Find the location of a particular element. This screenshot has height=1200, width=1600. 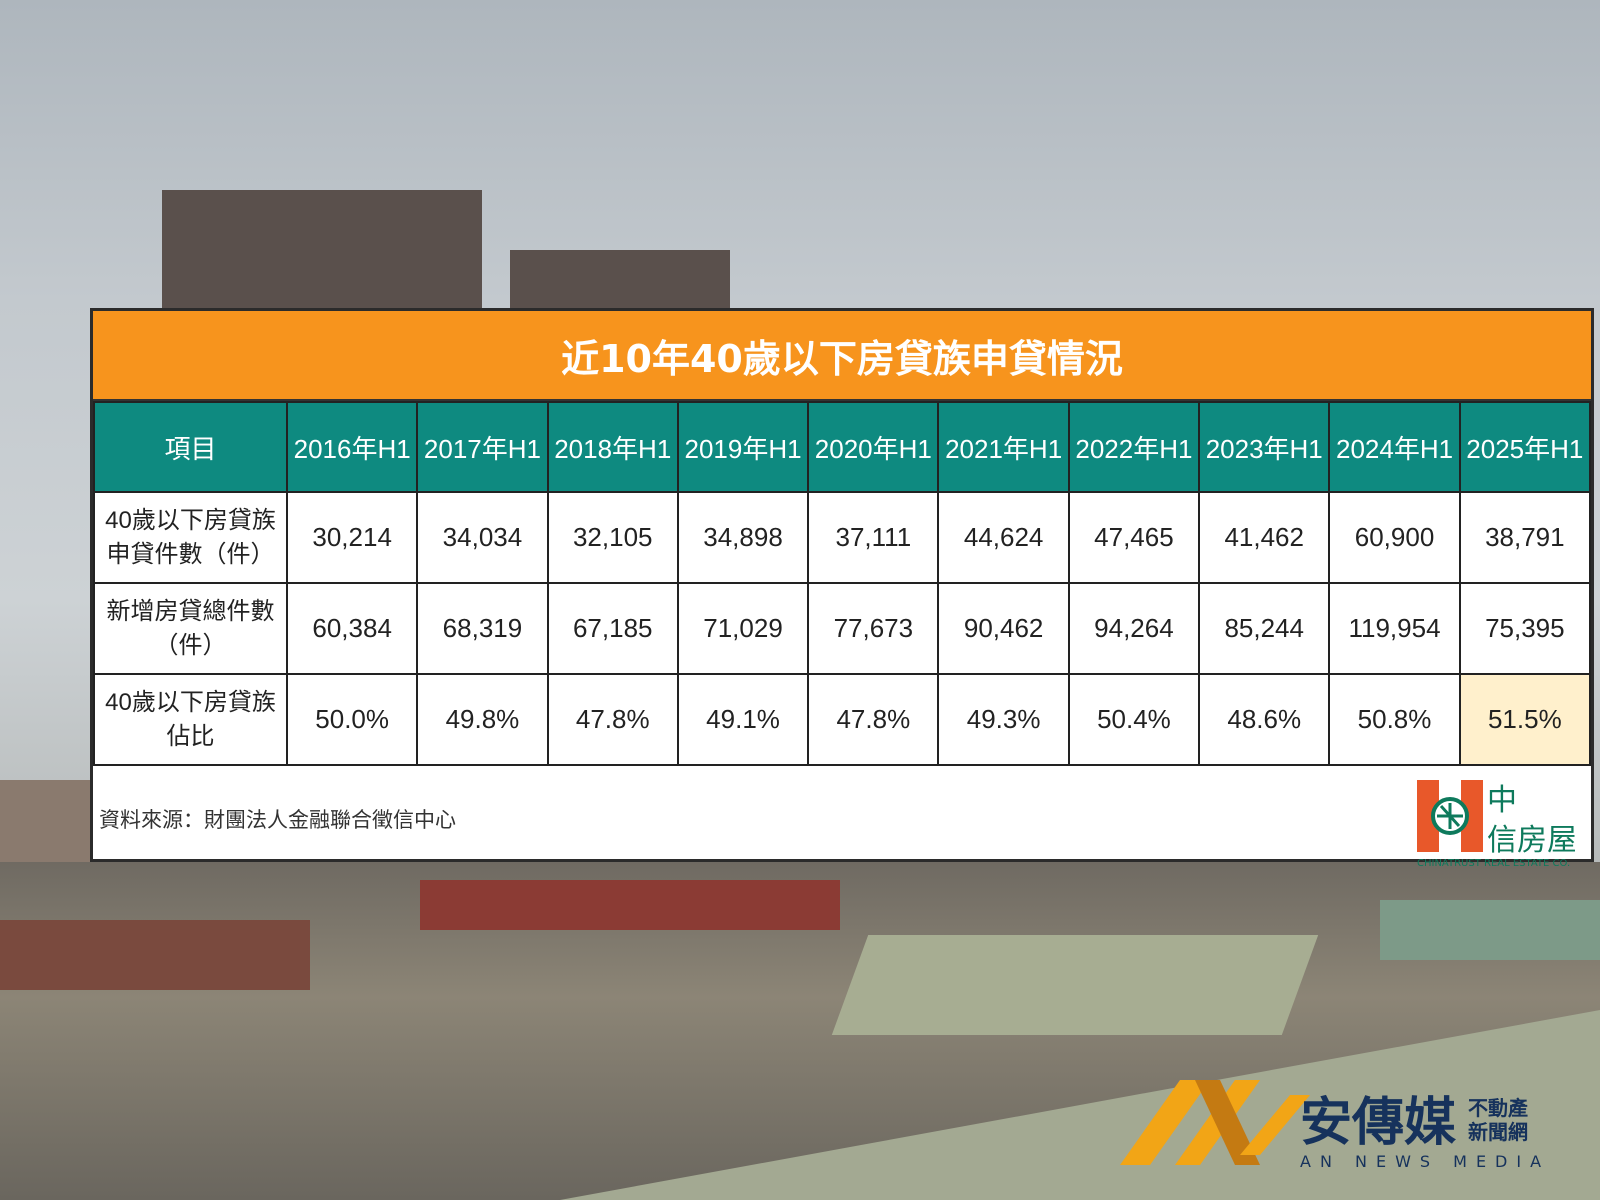

column-header-period: 2024年H1 is located at coordinates (1394, 447).